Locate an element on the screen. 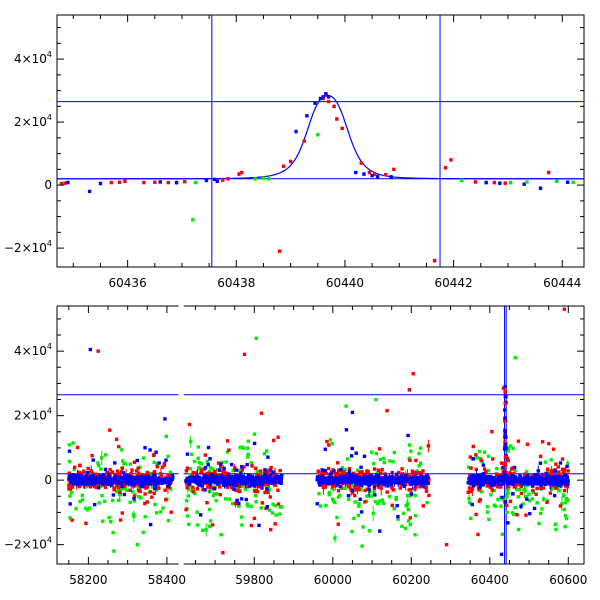 The width and height of the screenshot is (600, 600). y-tick-label: 2×104 is located at coordinates (33, 415).